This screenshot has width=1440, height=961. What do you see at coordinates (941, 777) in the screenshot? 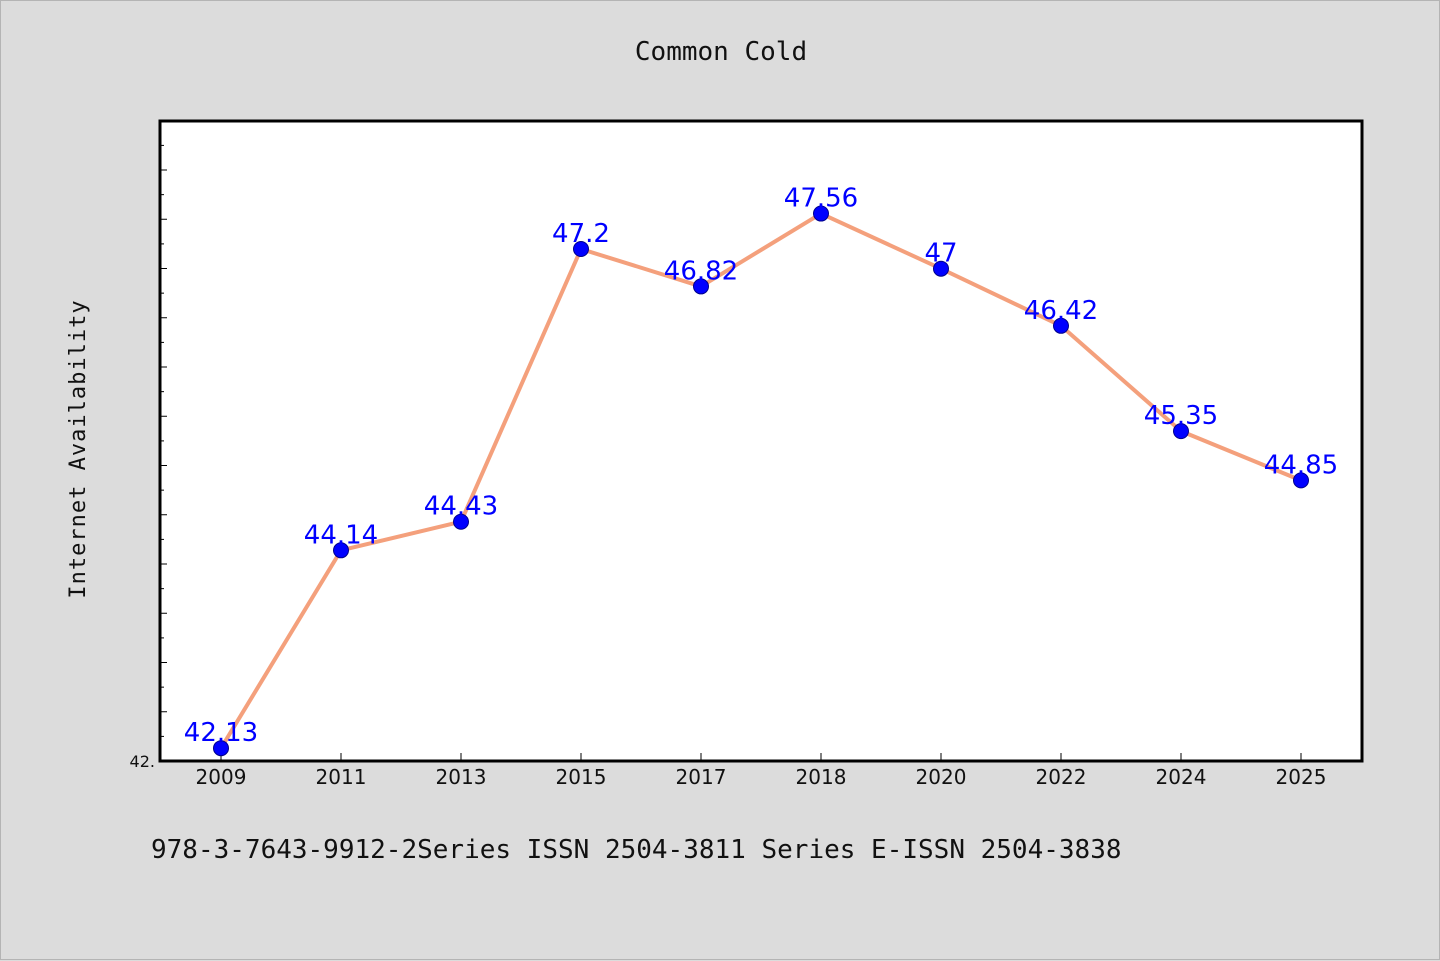
I see `x-tick-label: 2020` at bounding box center [941, 777].